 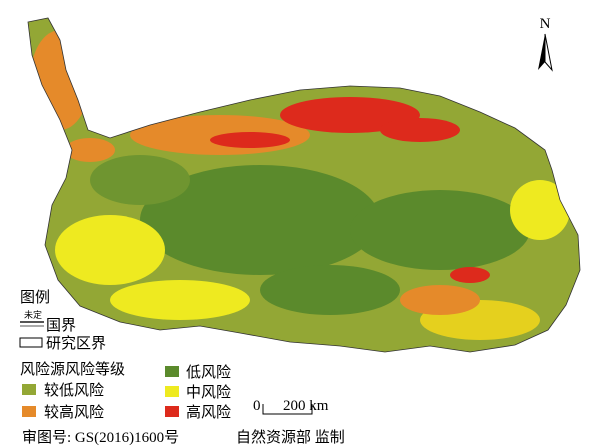 What do you see at coordinates (74, 412) in the screenshot?
I see `legend-label: 较高风险` at bounding box center [74, 412].